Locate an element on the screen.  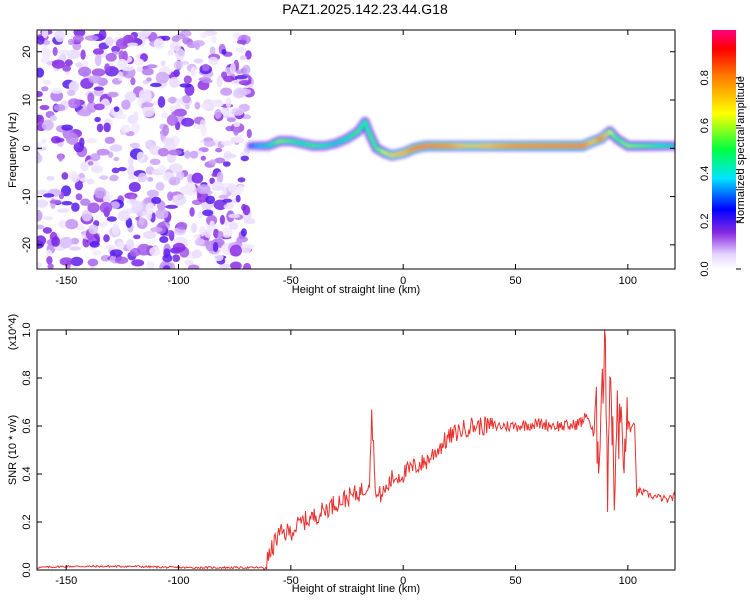
bottom-y-axis-label: SNR (10 * v/v) is located at coordinates (13, 450).